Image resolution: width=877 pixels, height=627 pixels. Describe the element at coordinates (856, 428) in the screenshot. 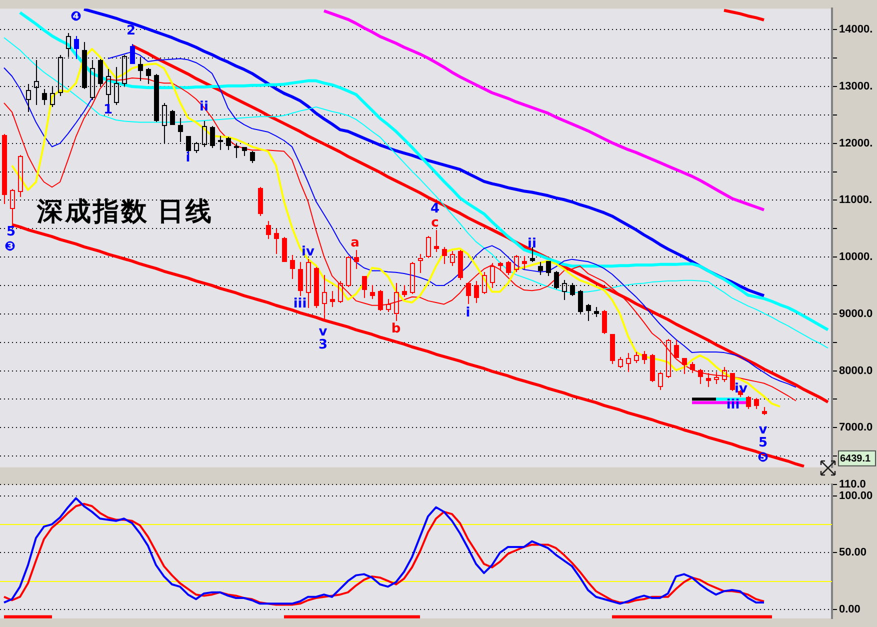

I see `y-tick-label: 7000.0` at that location.